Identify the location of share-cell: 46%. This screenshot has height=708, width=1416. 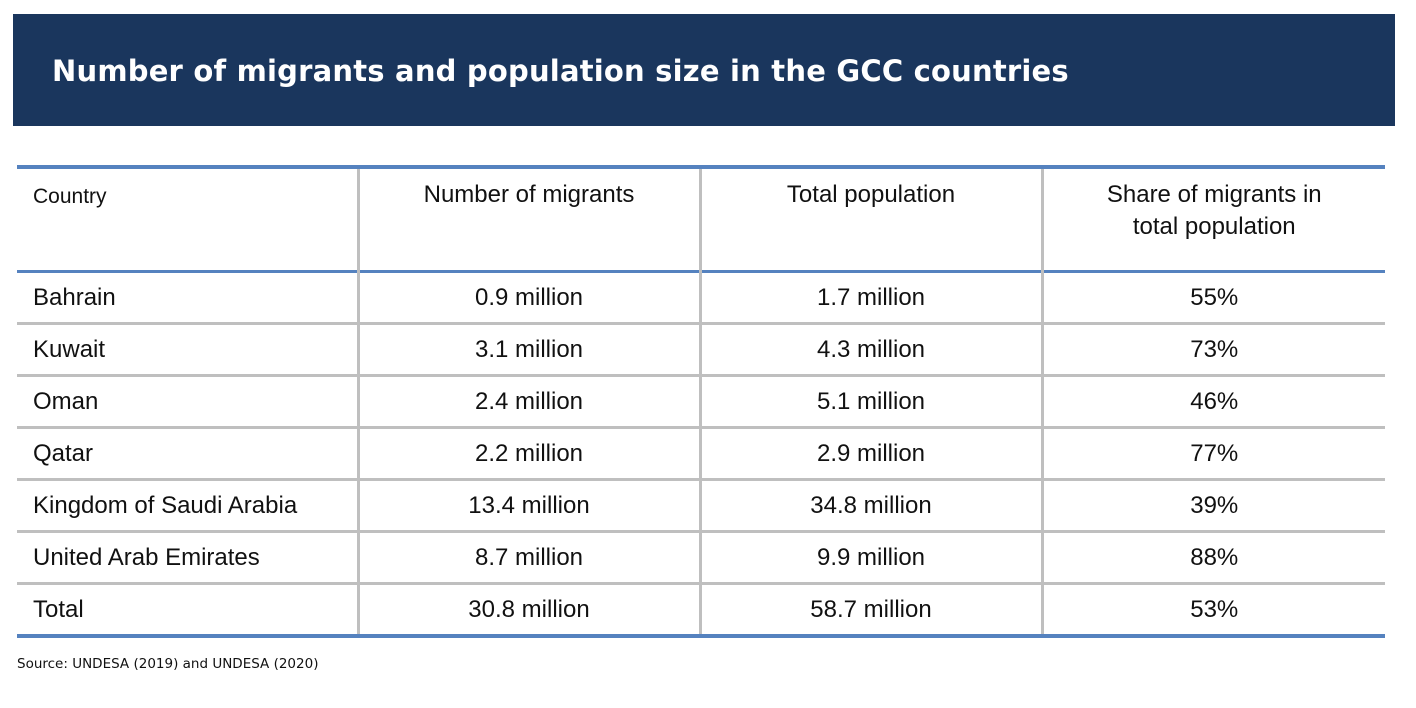
(1212, 401).